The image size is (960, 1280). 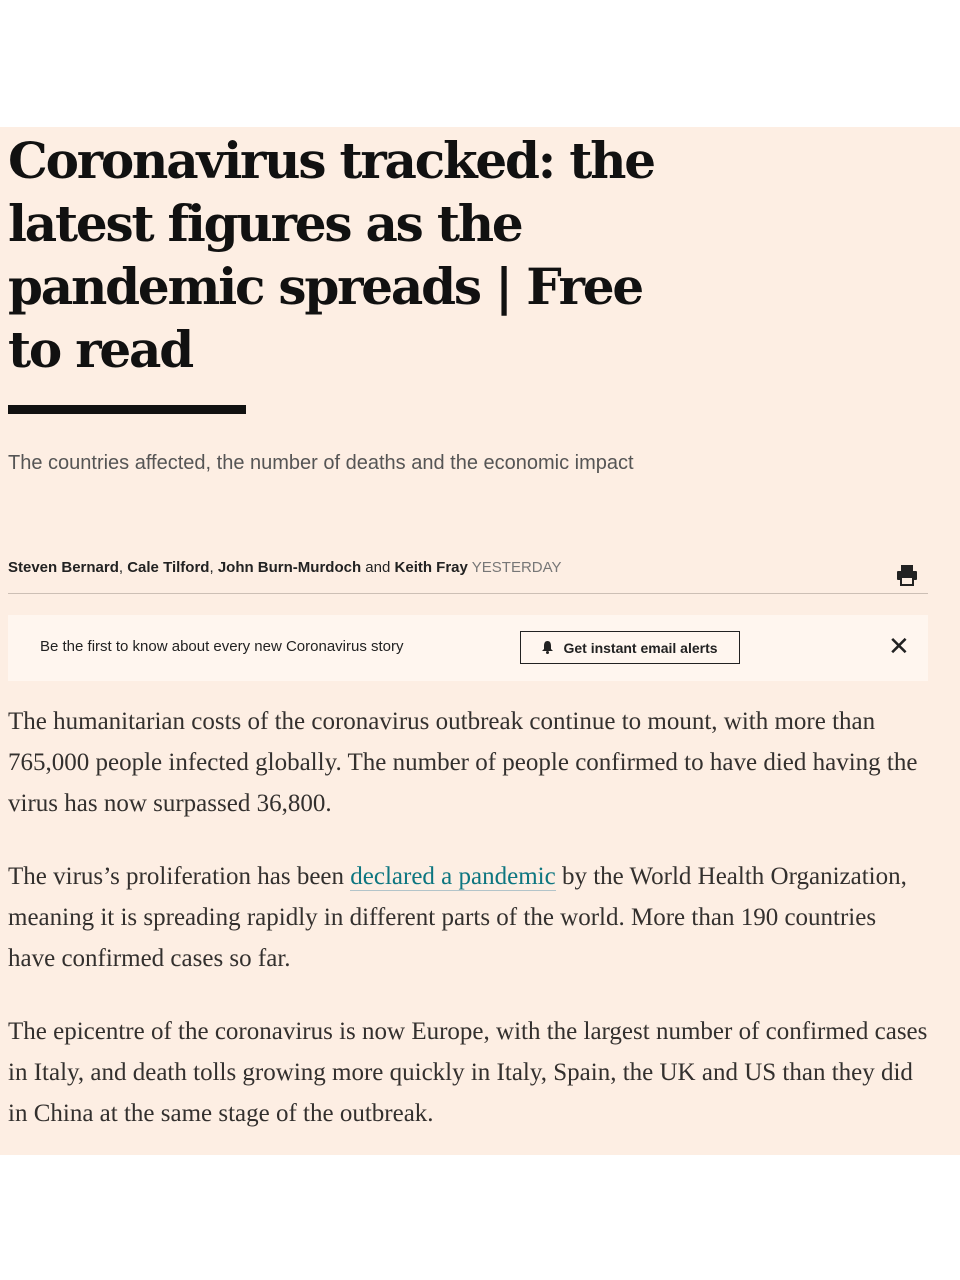 I want to click on bell-icon, so click(x=548, y=647).